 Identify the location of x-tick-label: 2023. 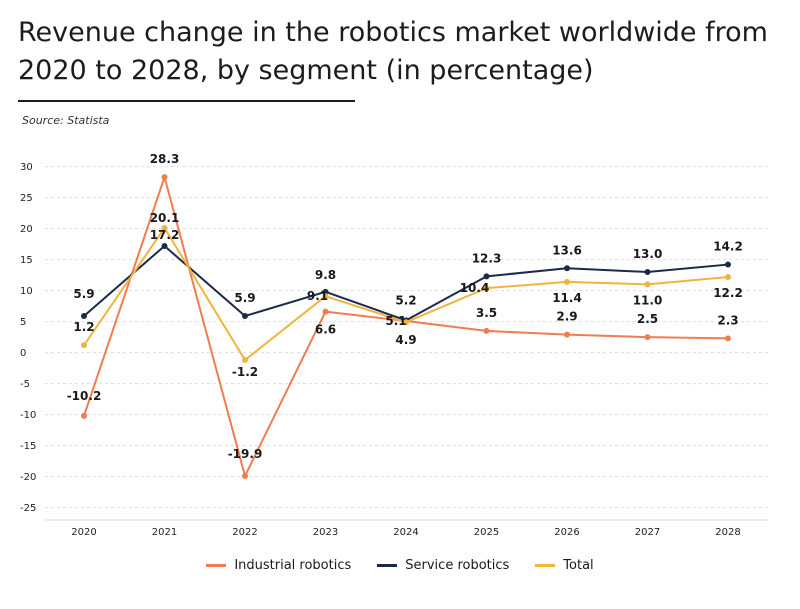
(325, 532).